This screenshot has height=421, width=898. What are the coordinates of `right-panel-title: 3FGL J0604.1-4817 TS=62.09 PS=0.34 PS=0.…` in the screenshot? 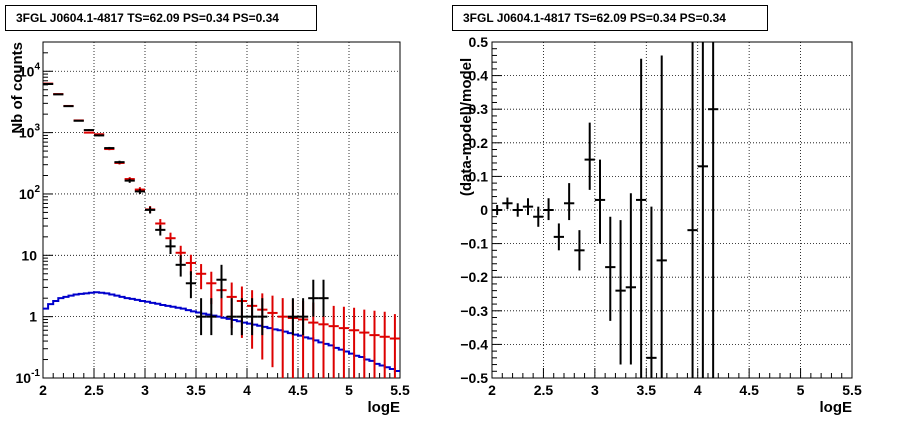 It's located at (610, 18).